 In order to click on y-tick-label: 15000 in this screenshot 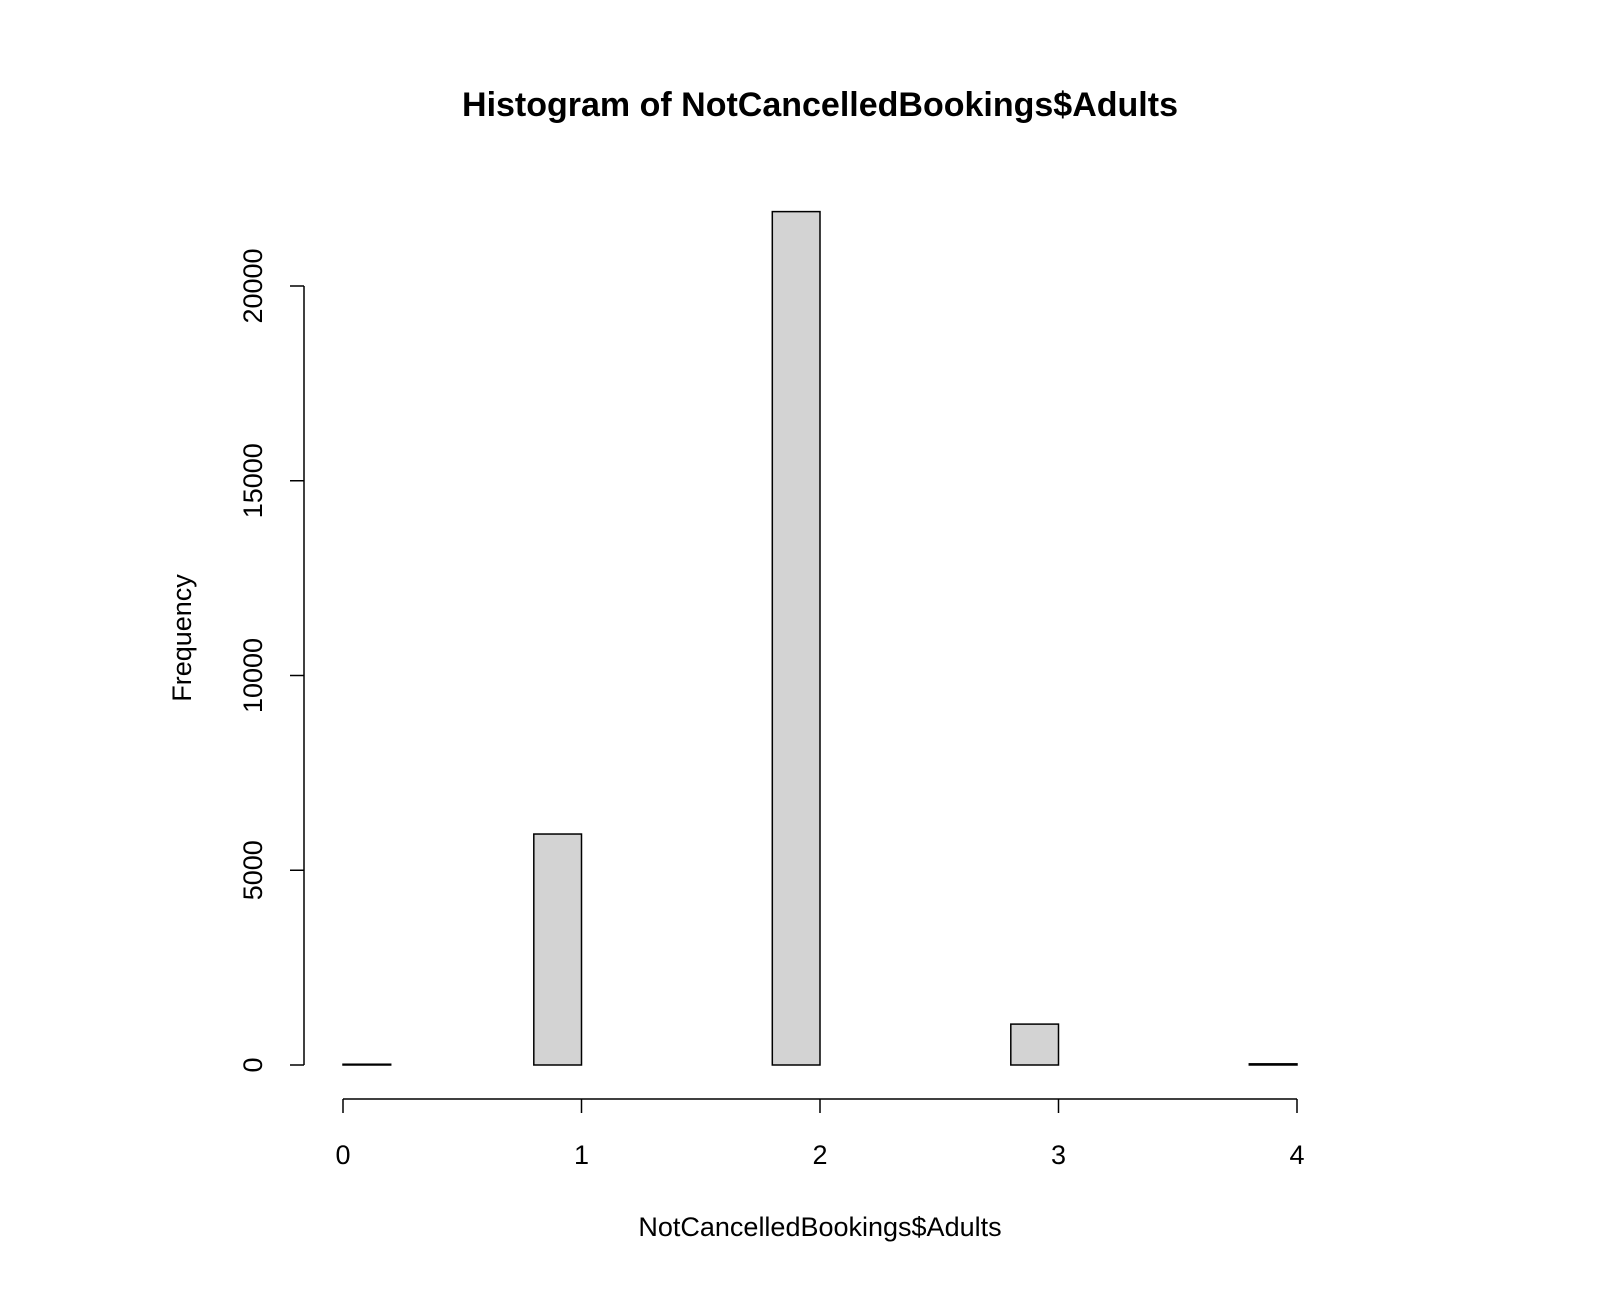, I will do `click(253, 480)`.